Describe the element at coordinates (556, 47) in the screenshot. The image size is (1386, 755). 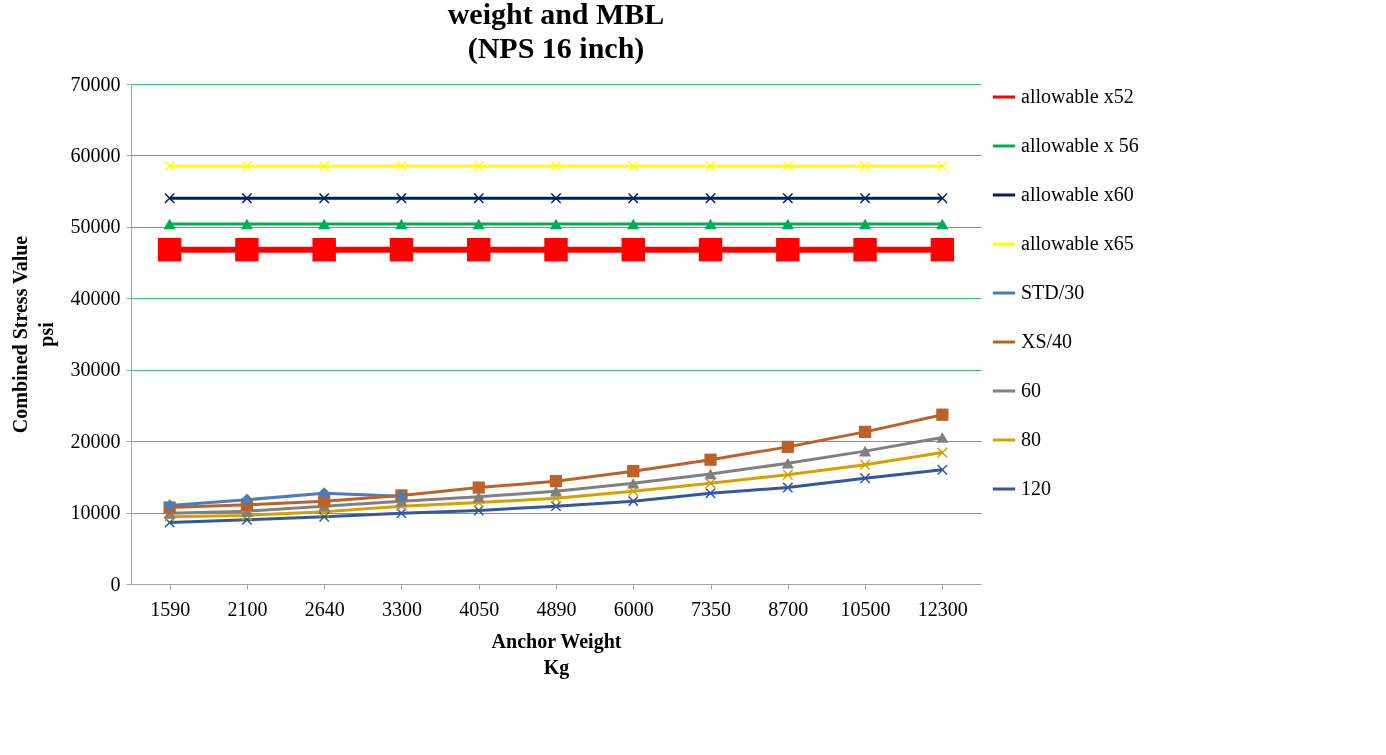
I see `text: (NPS 16 inch)` at that location.